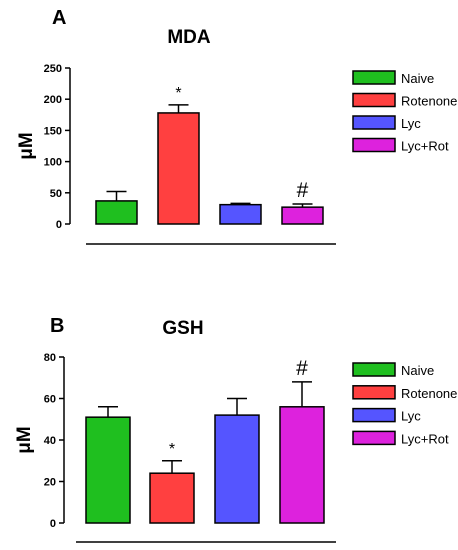 The image size is (458, 550). I want to click on y-tick-label: 250, so click(53, 69).